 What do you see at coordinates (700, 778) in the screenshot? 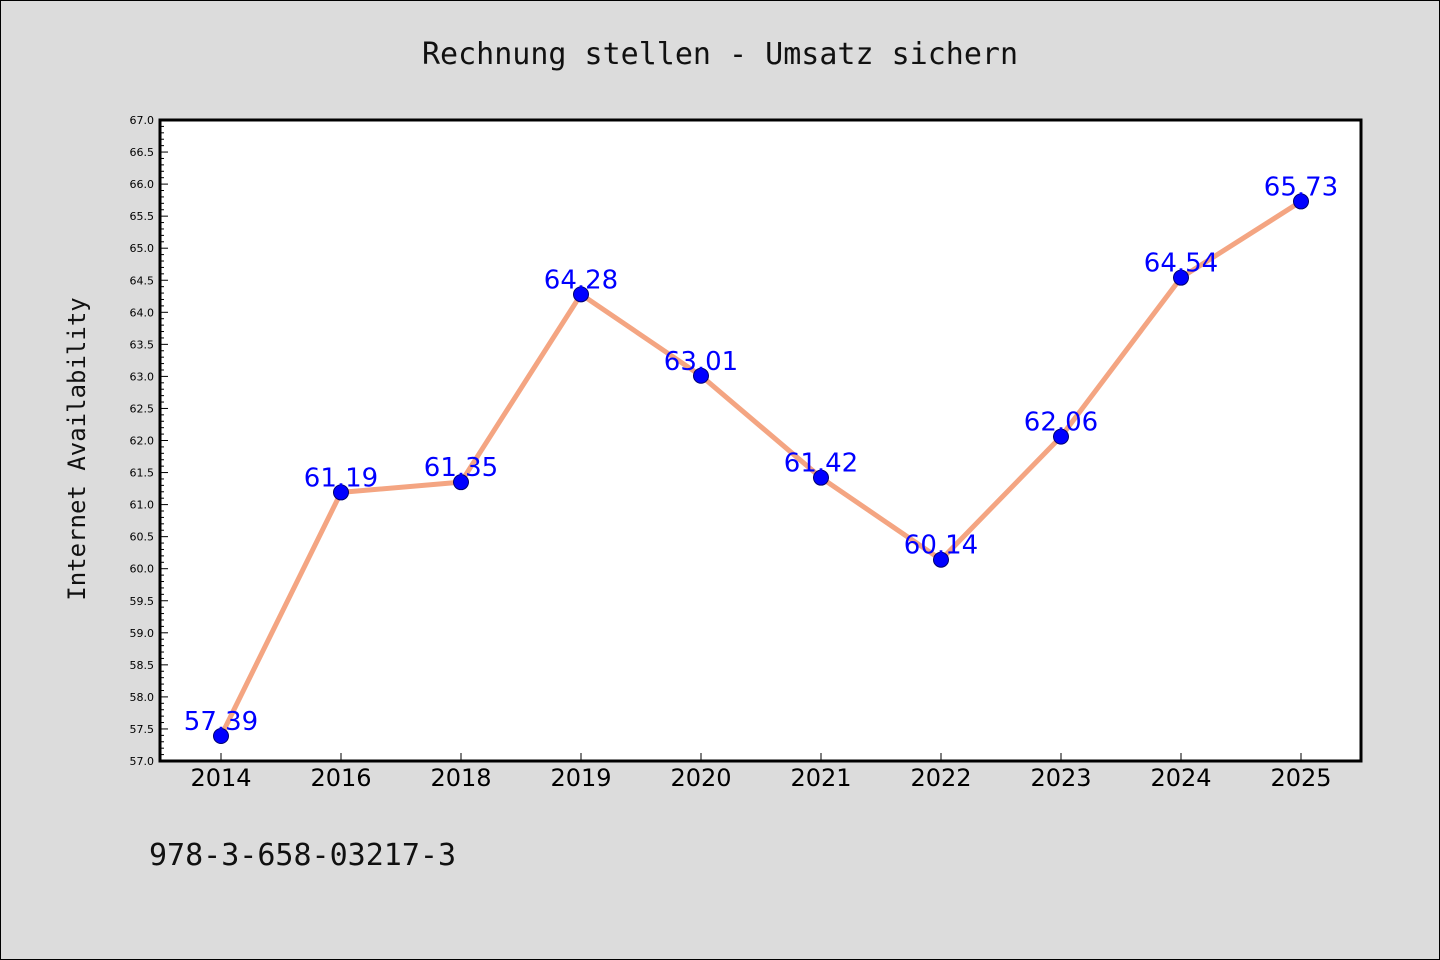
I see `x-tick-label: 2020` at bounding box center [700, 778].